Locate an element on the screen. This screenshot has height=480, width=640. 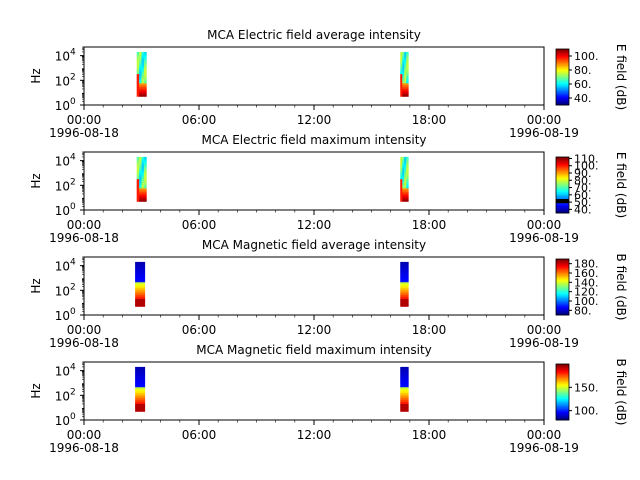
chart-title: MCA Electric field maximum intensity is located at coordinates (313, 140).